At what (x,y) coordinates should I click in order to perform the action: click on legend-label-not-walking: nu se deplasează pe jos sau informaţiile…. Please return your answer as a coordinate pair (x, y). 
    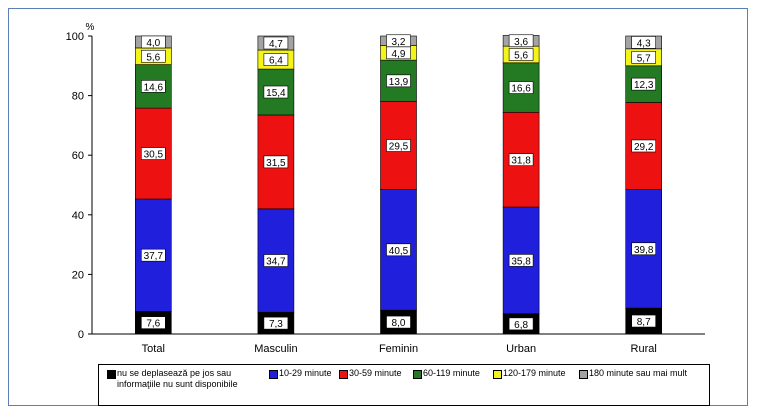
    Looking at the image, I should click on (177, 378).